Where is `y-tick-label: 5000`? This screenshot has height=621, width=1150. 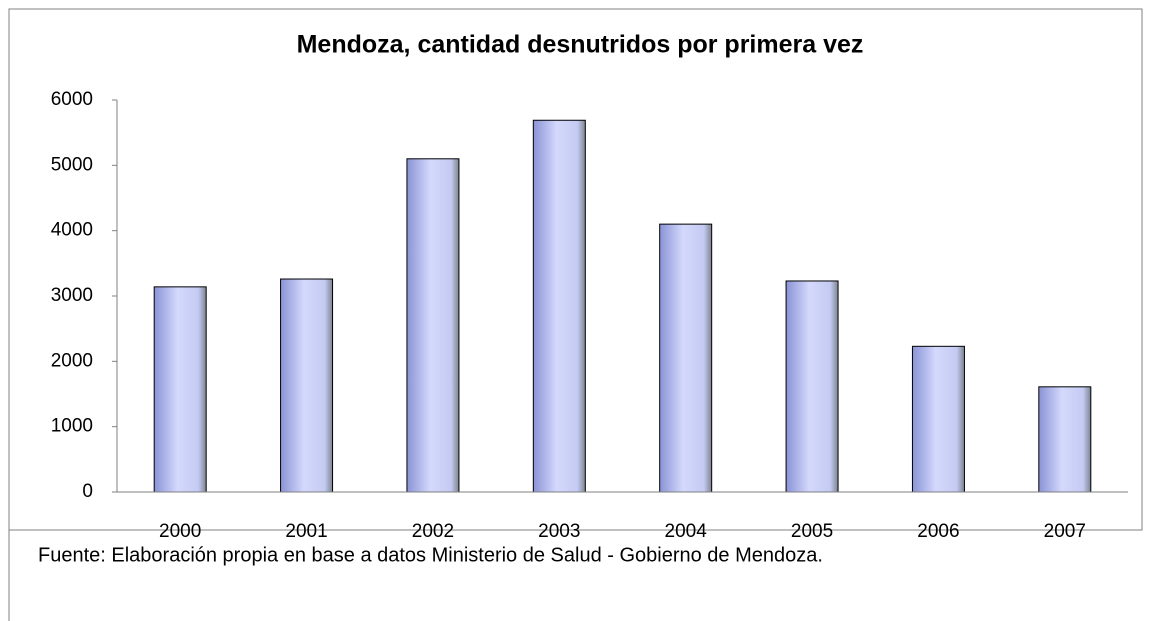
y-tick-label: 5000 is located at coordinates (72, 164).